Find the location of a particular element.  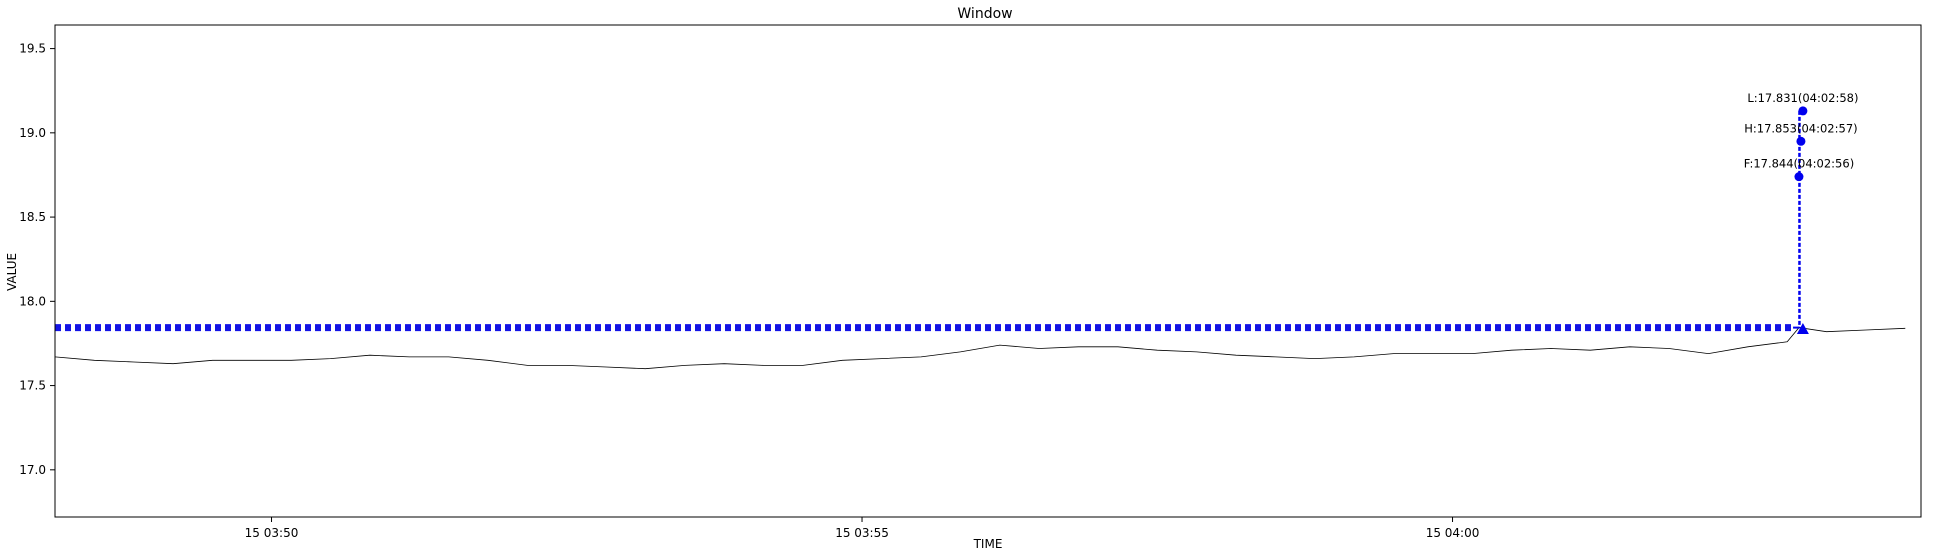

y-tick-label: 19.5 is located at coordinates (32, 49).